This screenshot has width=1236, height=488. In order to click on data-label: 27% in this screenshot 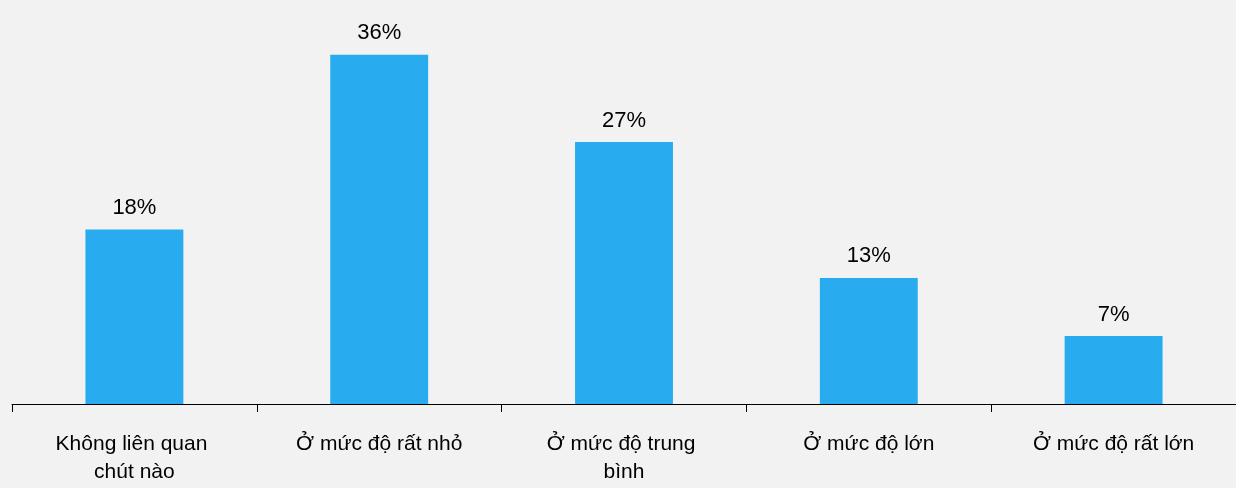, I will do `click(624, 119)`.